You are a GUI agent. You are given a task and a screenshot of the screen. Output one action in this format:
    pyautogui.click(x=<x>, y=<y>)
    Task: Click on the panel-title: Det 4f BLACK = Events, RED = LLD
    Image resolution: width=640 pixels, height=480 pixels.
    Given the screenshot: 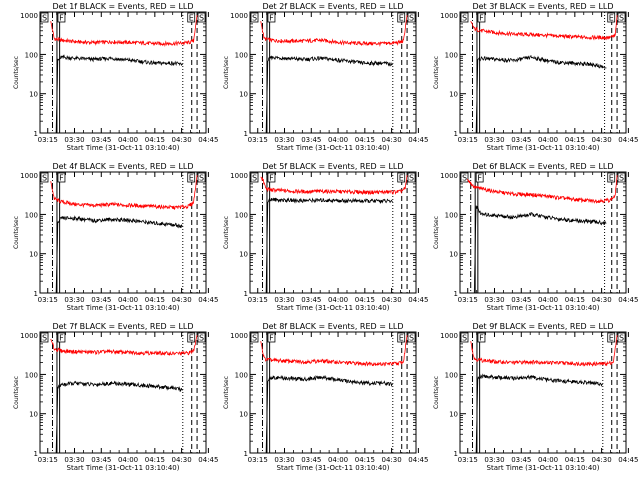 What is the action you would take?
    pyautogui.click(x=122, y=166)
    